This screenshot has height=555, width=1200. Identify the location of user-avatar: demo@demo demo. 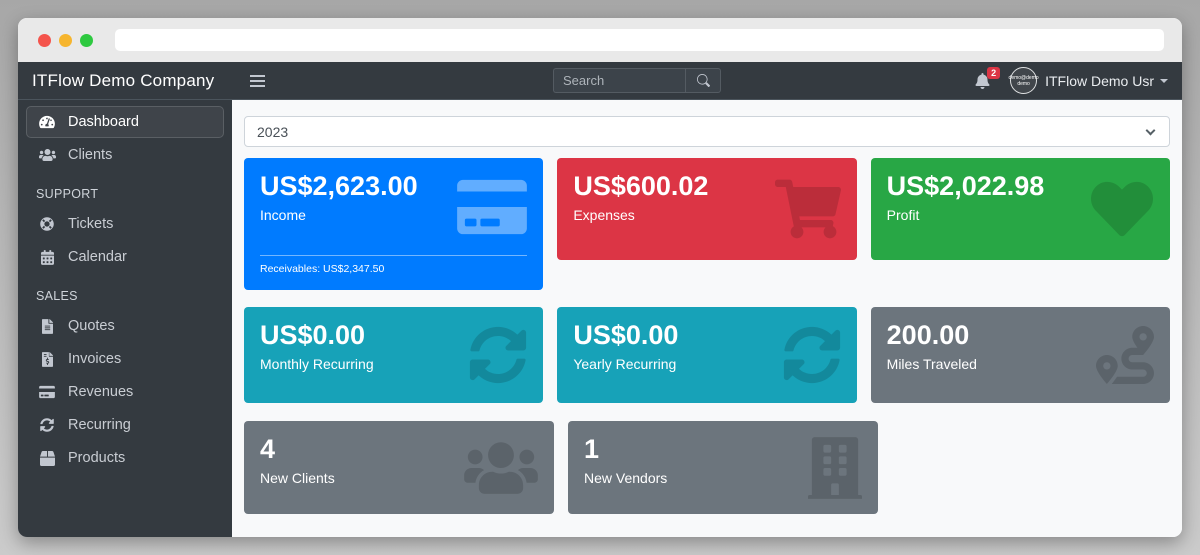
(1023, 80).